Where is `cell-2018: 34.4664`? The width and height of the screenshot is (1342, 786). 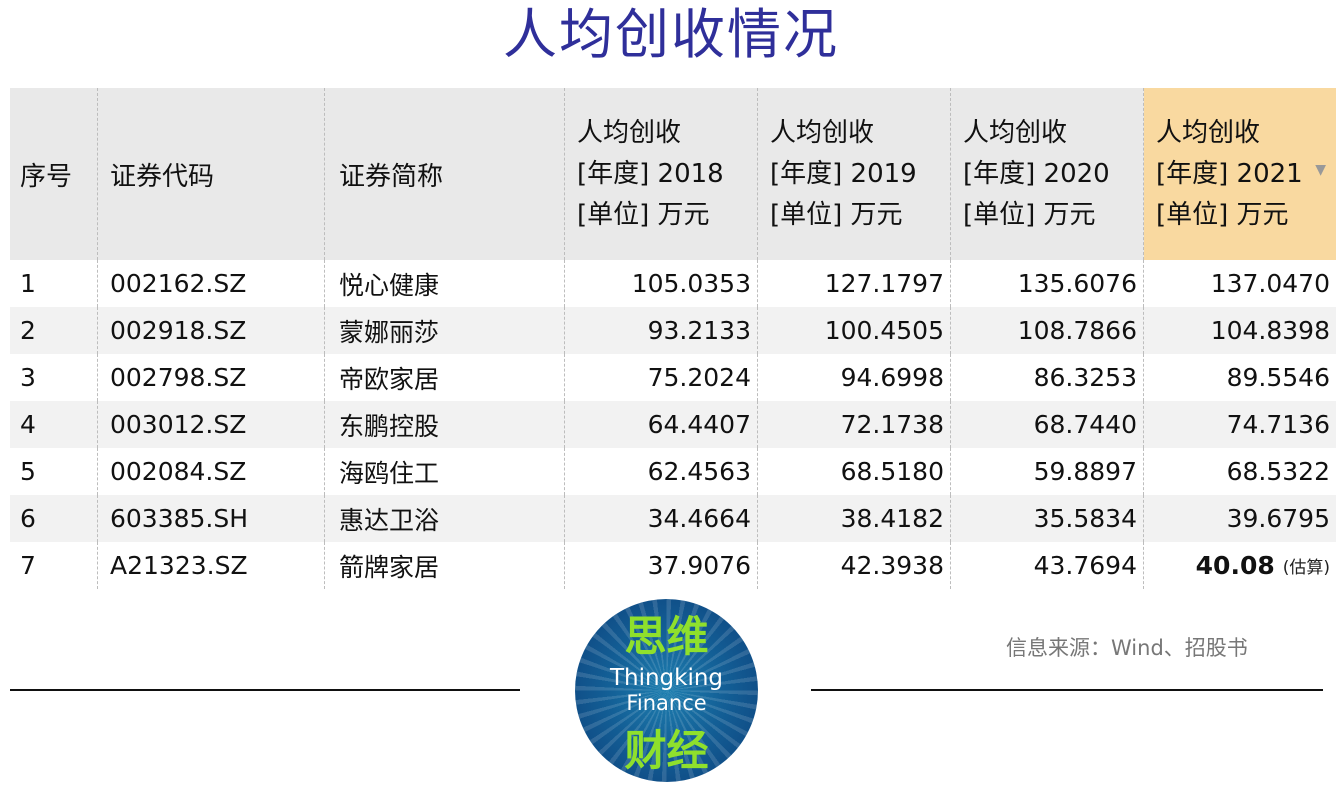
cell-2018: 34.4664 is located at coordinates (661, 518).